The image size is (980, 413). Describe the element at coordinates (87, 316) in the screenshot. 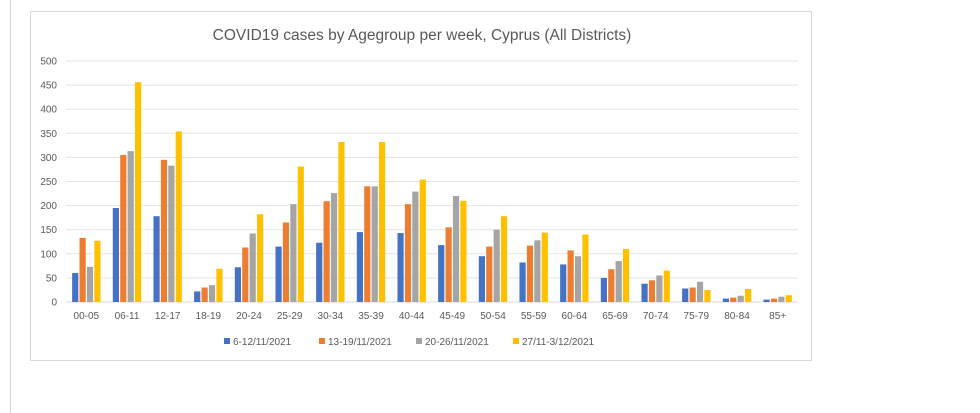

I see `x-tick-label: 00-05` at that location.